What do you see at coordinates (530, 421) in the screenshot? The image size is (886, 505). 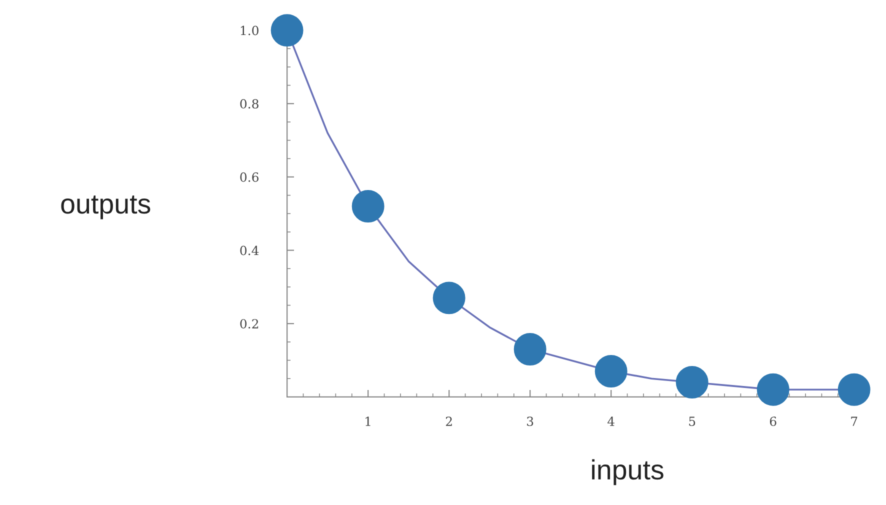 I see `x-tick-label: 3` at bounding box center [530, 421].